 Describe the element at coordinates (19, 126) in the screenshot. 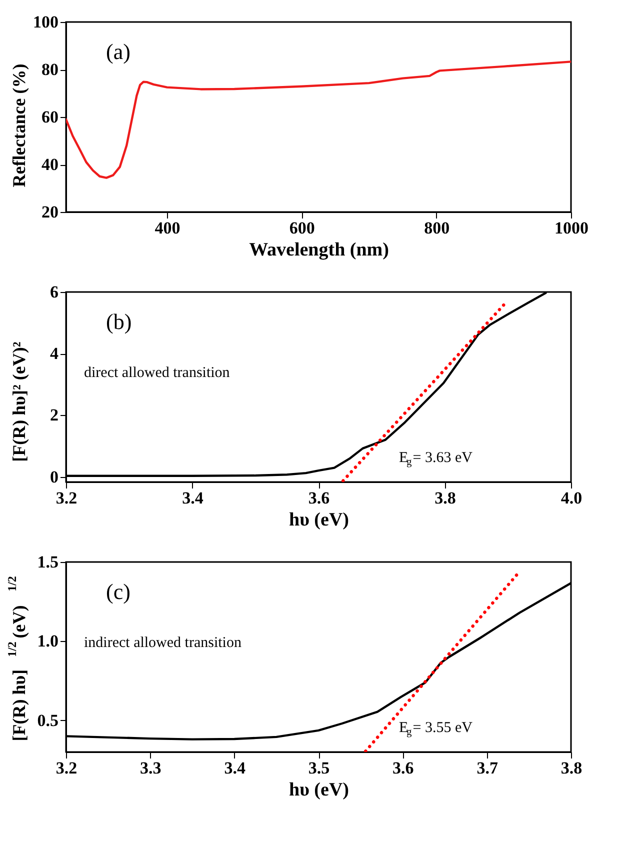

I see `y-axis-title: Reflectance (%)` at that location.